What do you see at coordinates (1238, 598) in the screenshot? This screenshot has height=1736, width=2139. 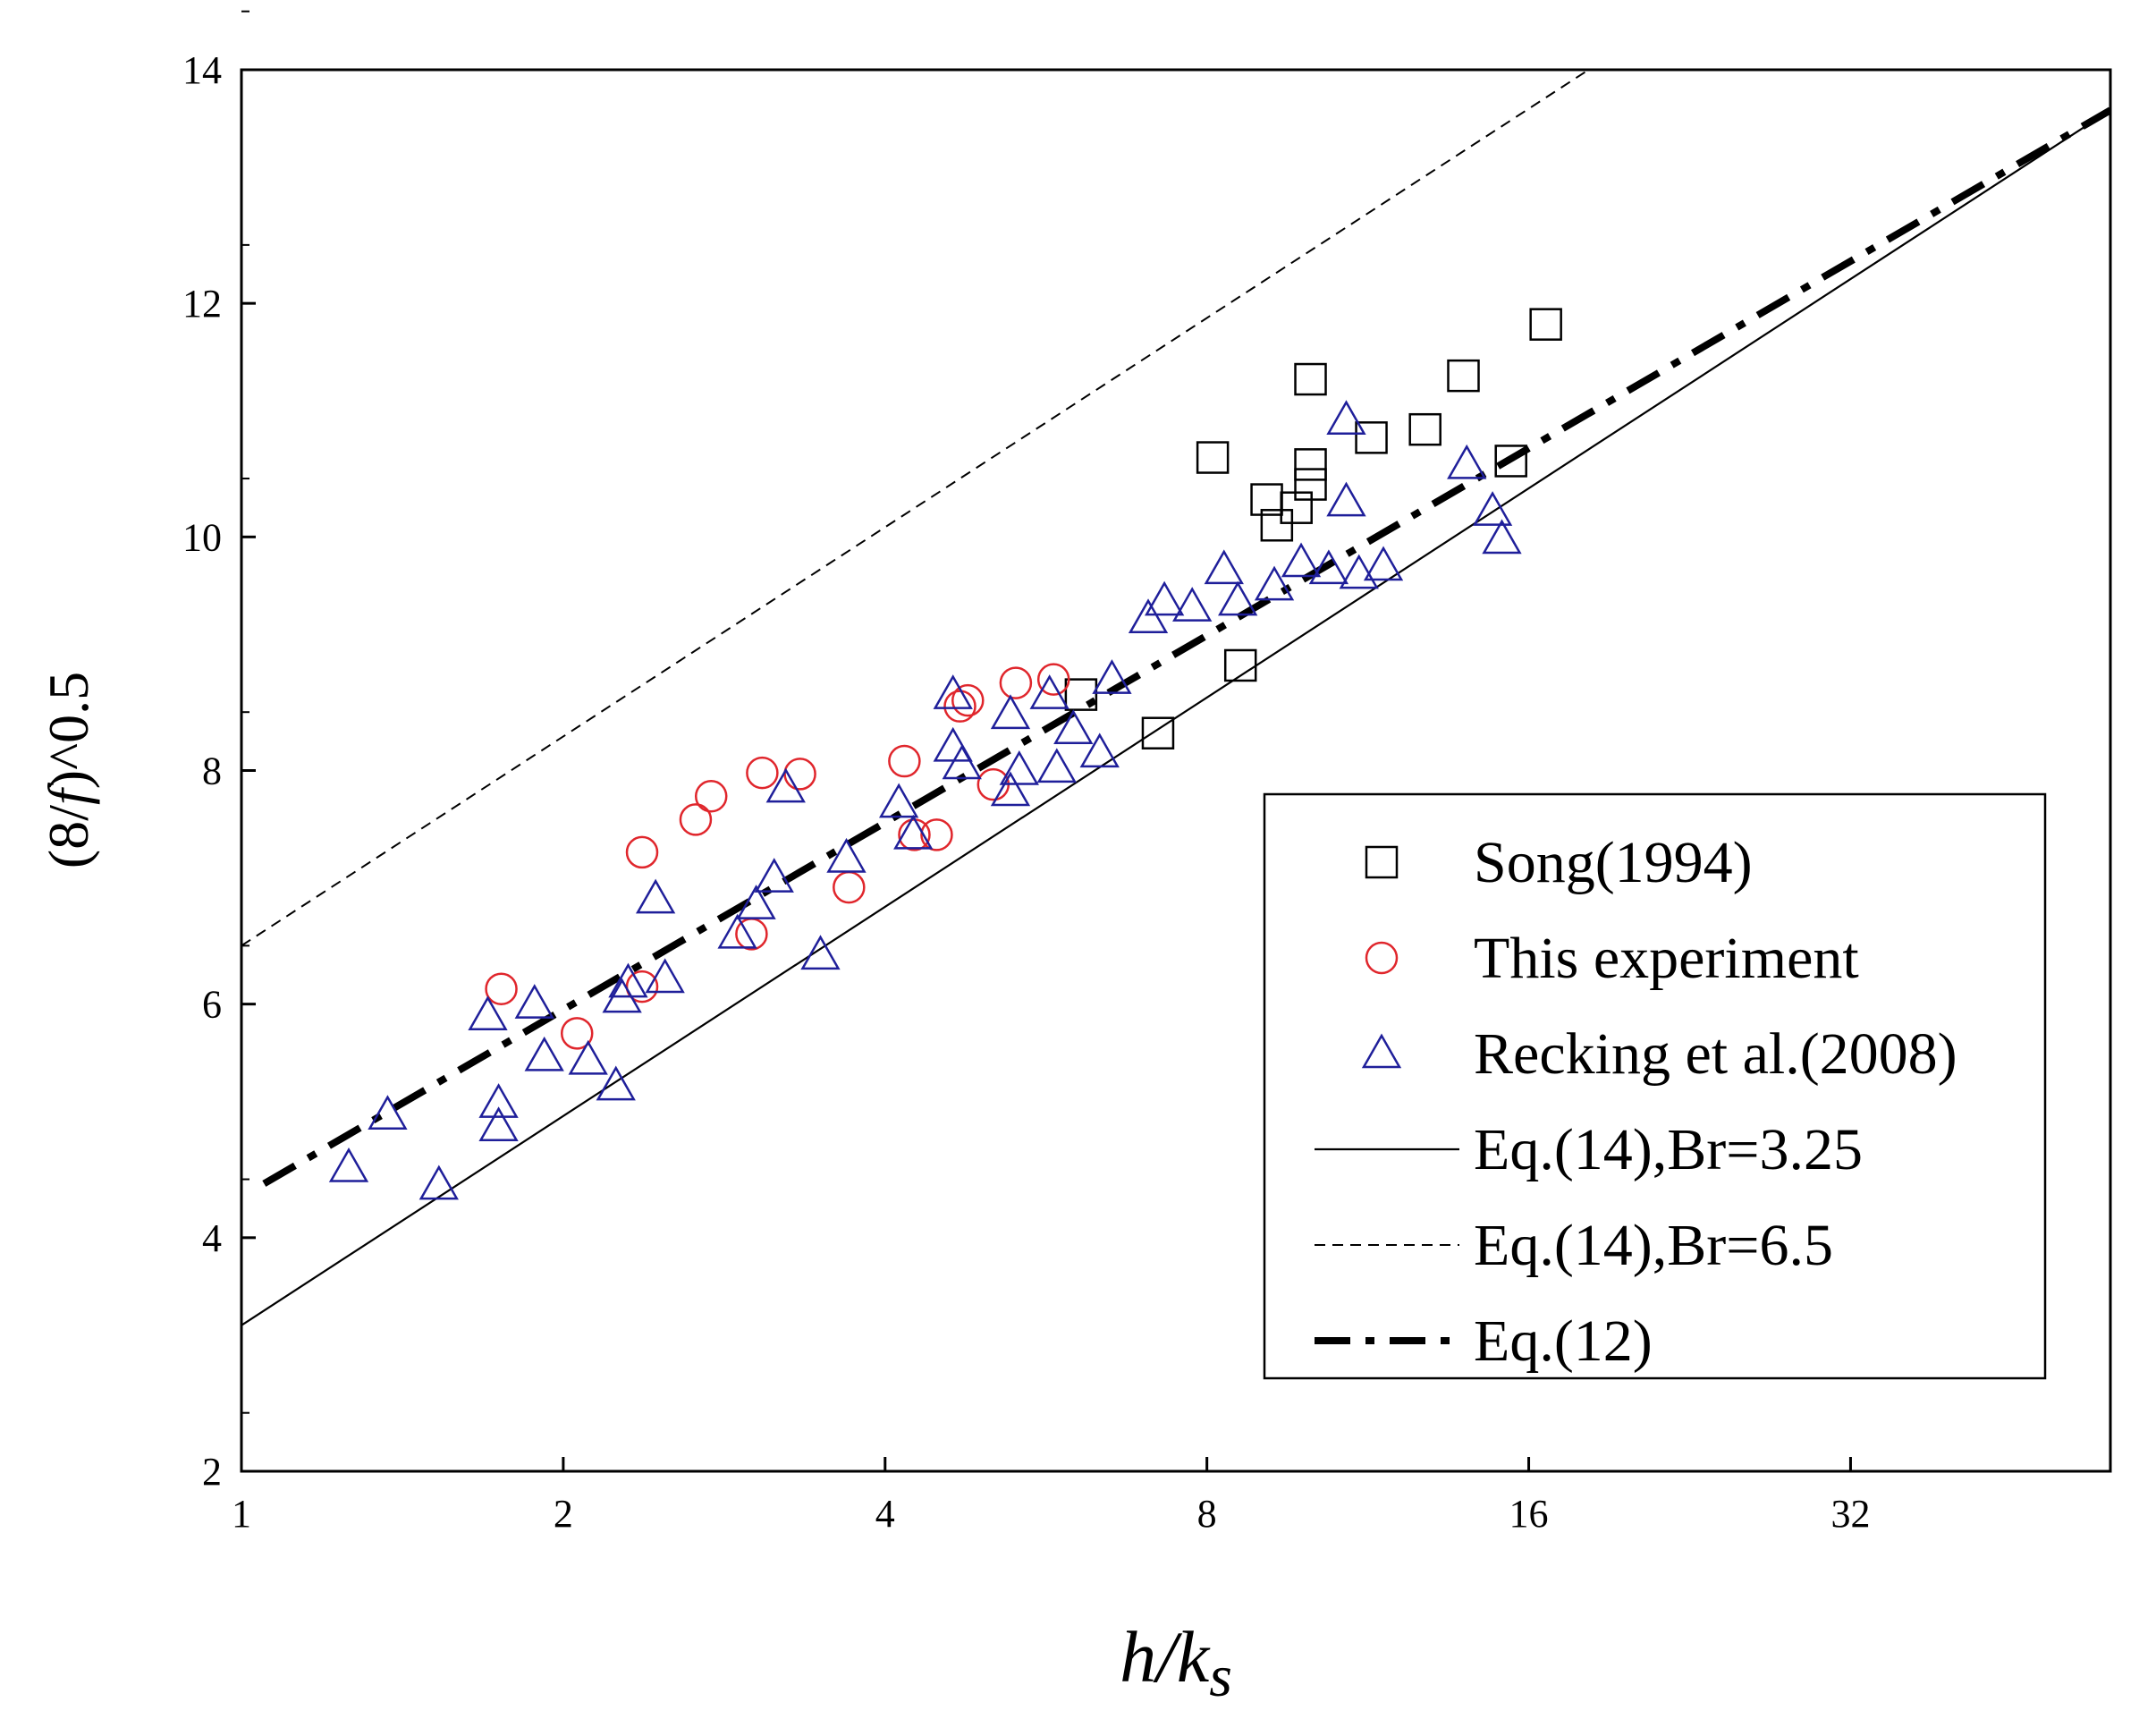 I see `point-recking-et-al-2008--37` at bounding box center [1238, 598].